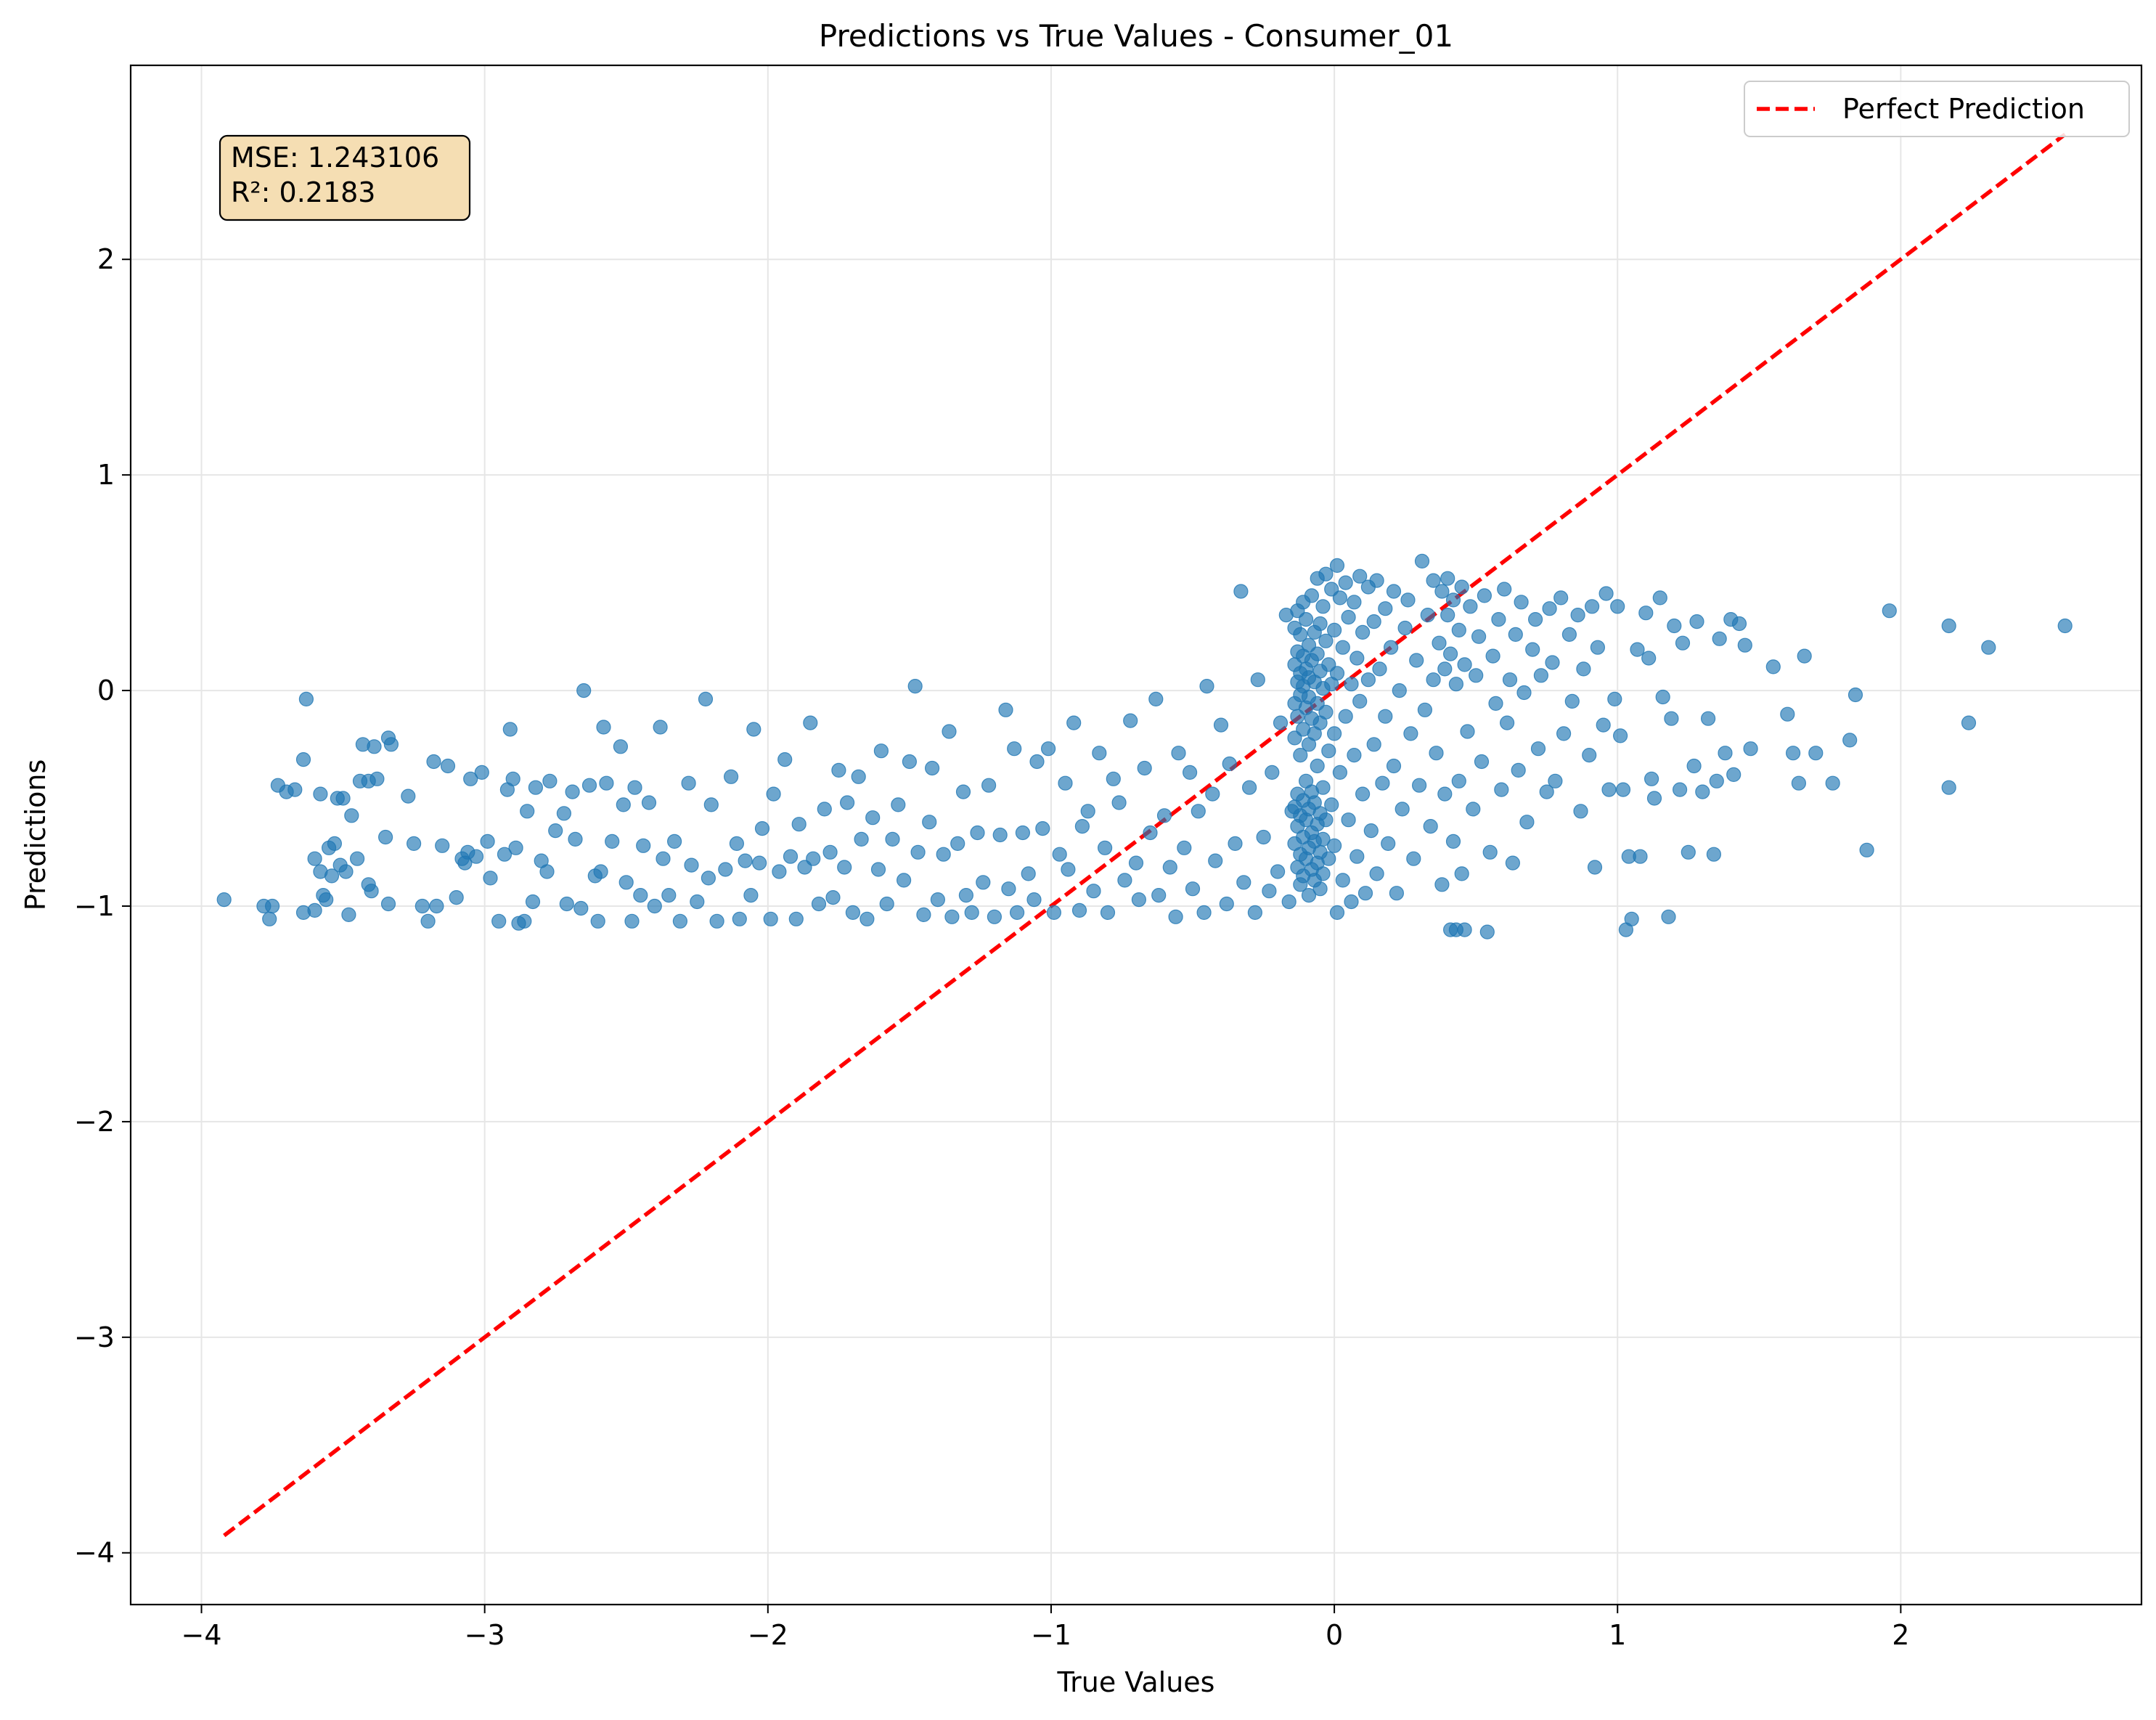 This screenshot has width=2156, height=1720. I want to click on x-axis-label: True Values, so click(1136, 1682).